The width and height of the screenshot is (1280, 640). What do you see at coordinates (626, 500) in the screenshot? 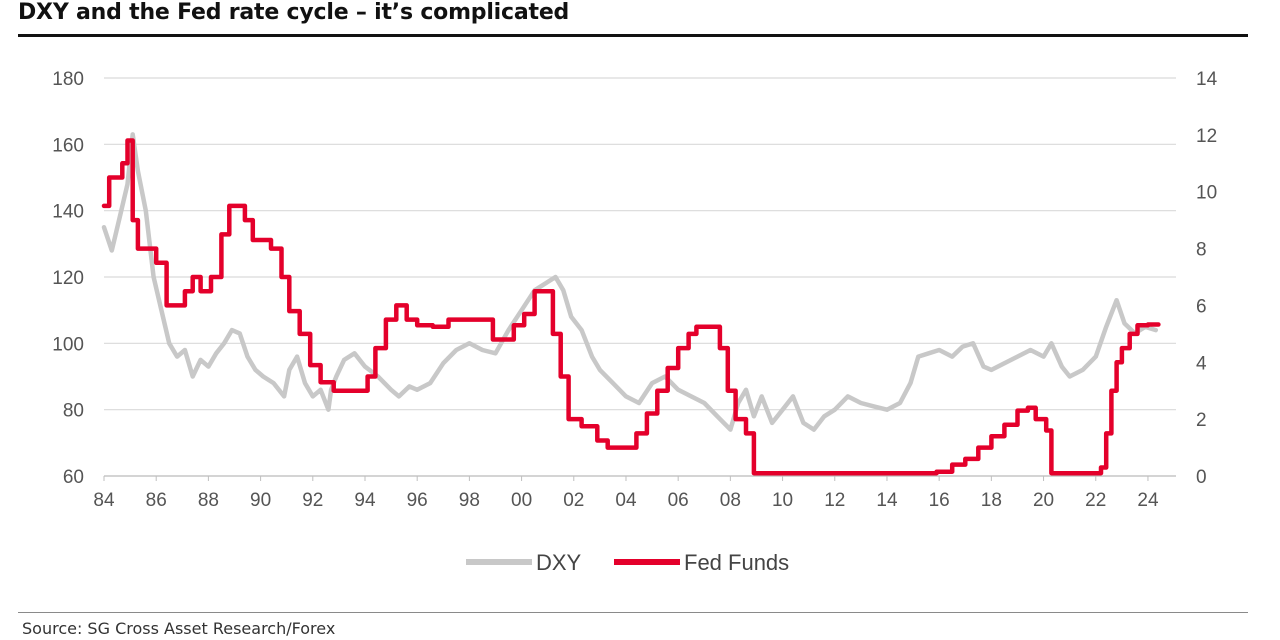
I see `x-tick-label: 04` at bounding box center [626, 500].